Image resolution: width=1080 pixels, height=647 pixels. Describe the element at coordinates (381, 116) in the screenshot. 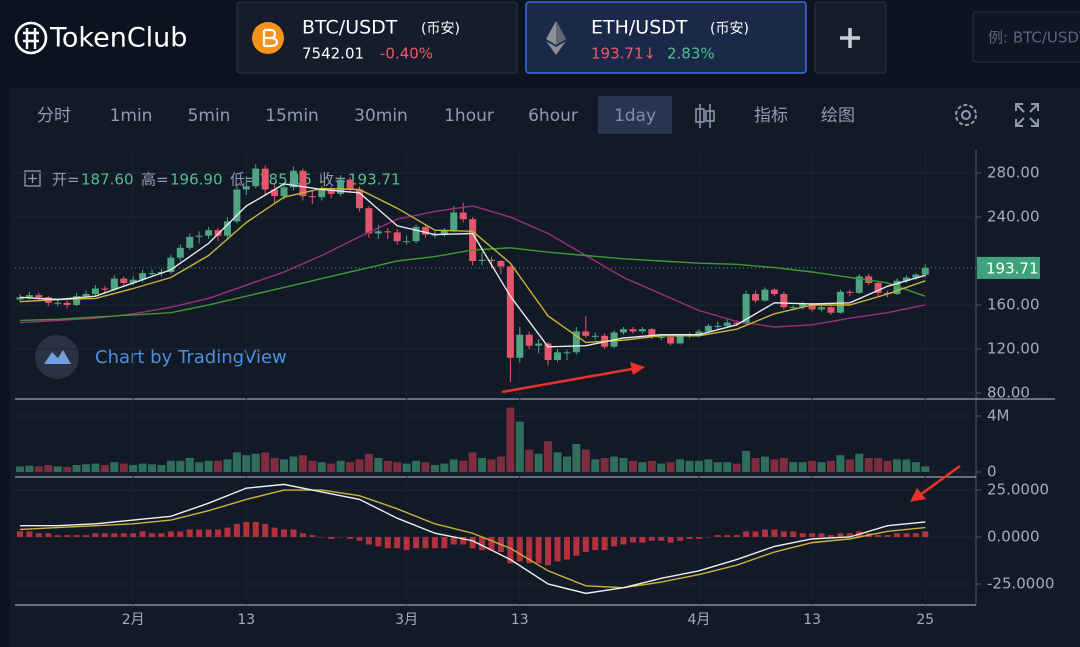

I see `interval-button: 30min` at that location.